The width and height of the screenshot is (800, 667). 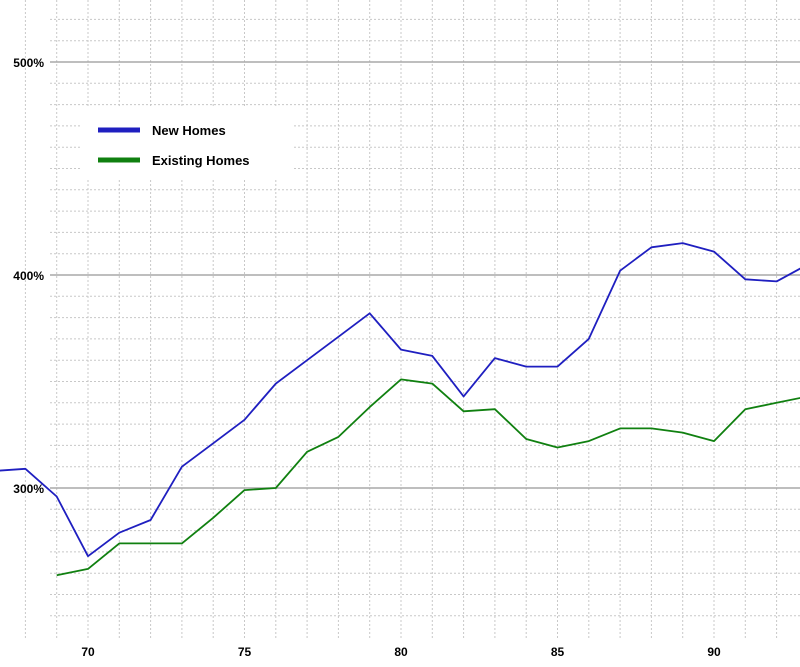 I want to click on legend-label-new-homes: New Homes, so click(x=189, y=130).